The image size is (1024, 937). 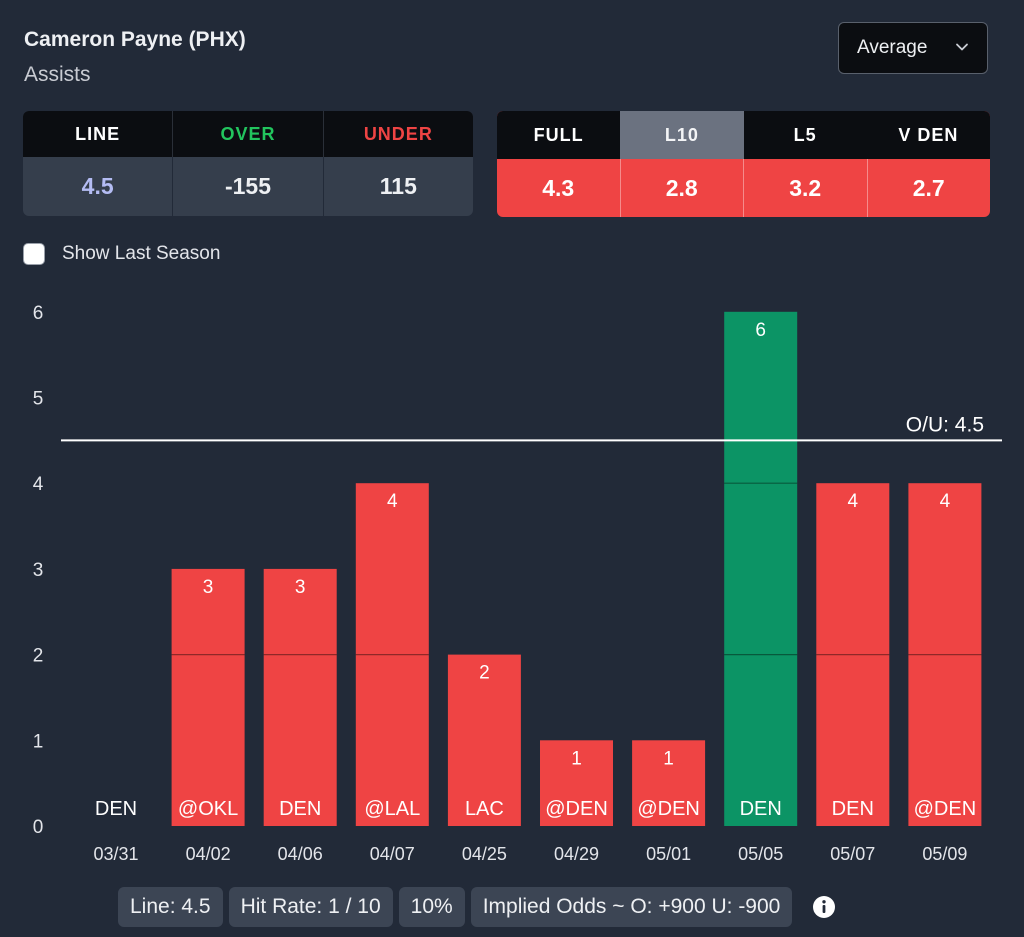 I want to click on x-tick-label: 04/06, so click(x=300, y=854).